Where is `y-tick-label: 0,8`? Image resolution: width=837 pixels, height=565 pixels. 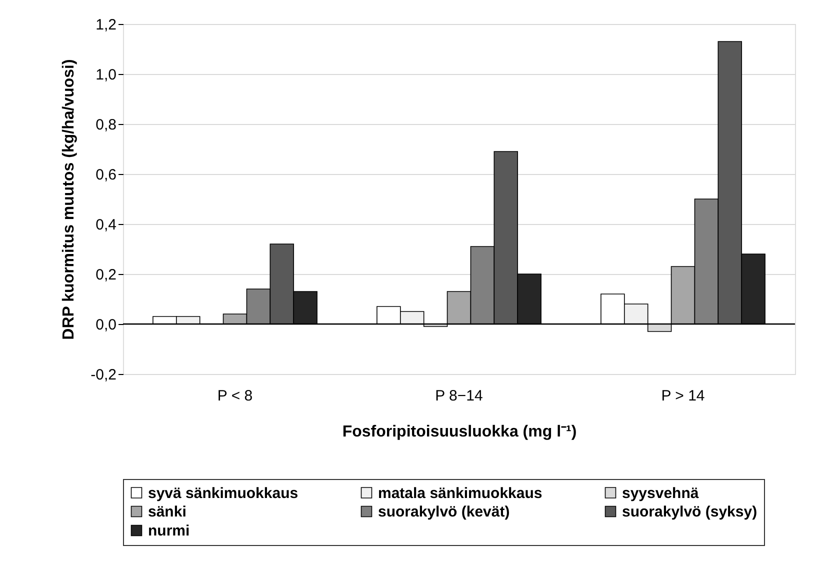
y-tick-label: 0,8 is located at coordinates (106, 125).